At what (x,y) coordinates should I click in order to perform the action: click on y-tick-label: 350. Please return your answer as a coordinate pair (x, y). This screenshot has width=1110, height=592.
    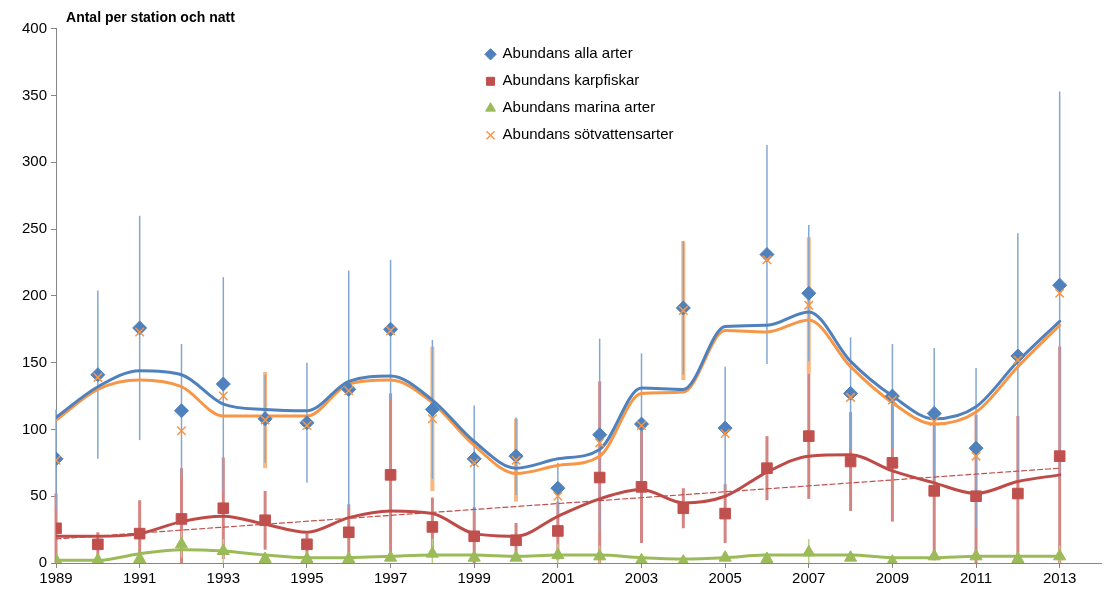
    Looking at the image, I should click on (35, 94).